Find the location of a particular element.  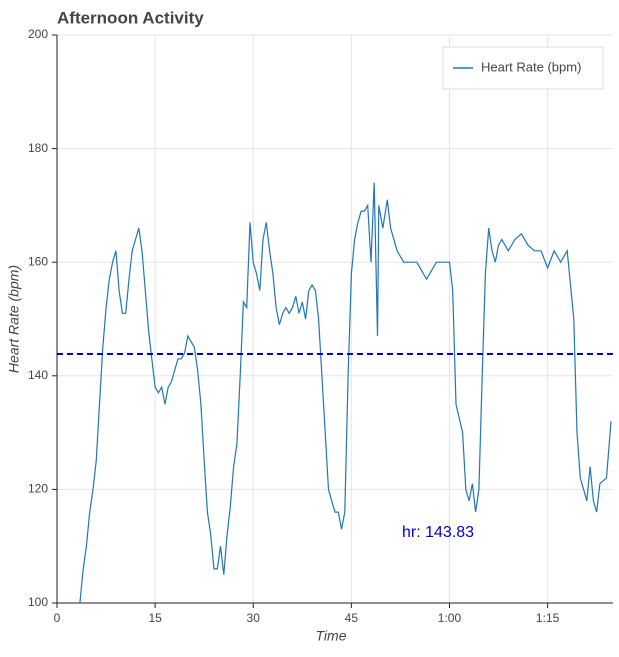

y-tick-label: 120 is located at coordinates (38, 489).